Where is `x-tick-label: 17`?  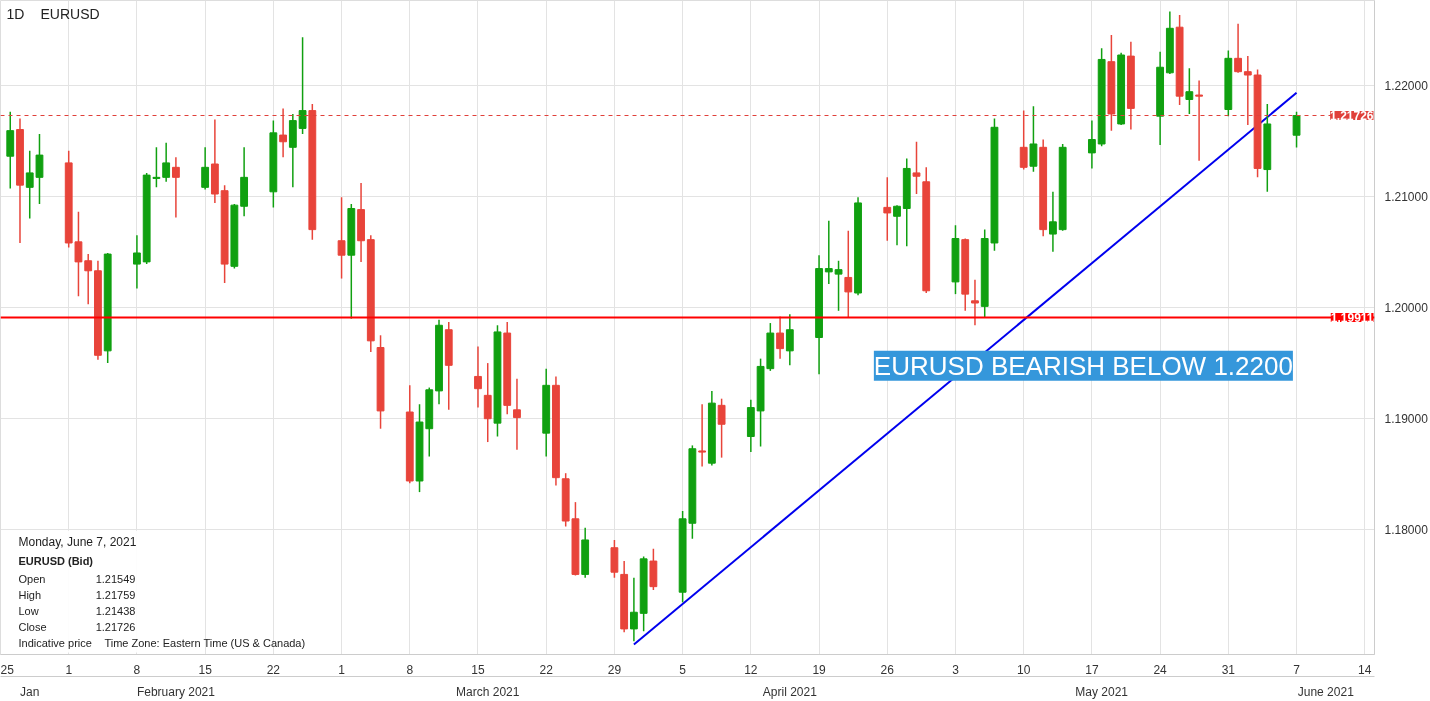 x-tick-label: 17 is located at coordinates (1092, 669).